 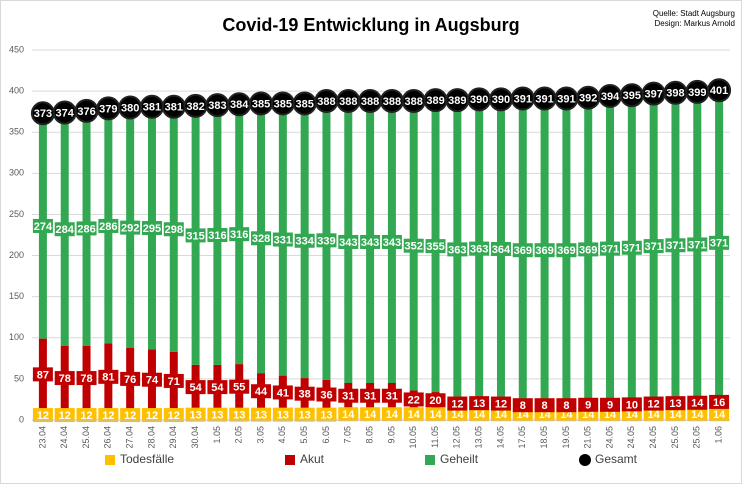 I want to click on value-label: 78, so click(x=86, y=379).